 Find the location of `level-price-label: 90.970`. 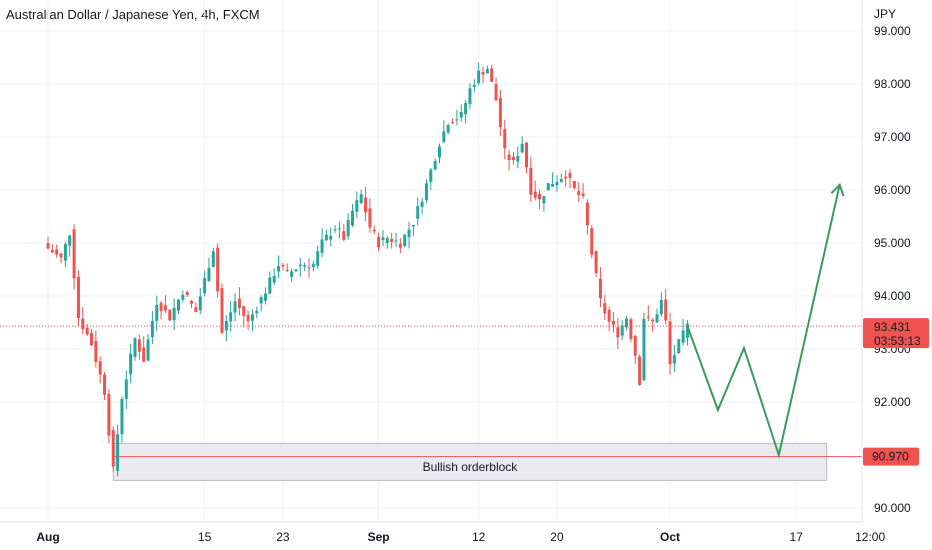

level-price-label: 90.970 is located at coordinates (890, 457).